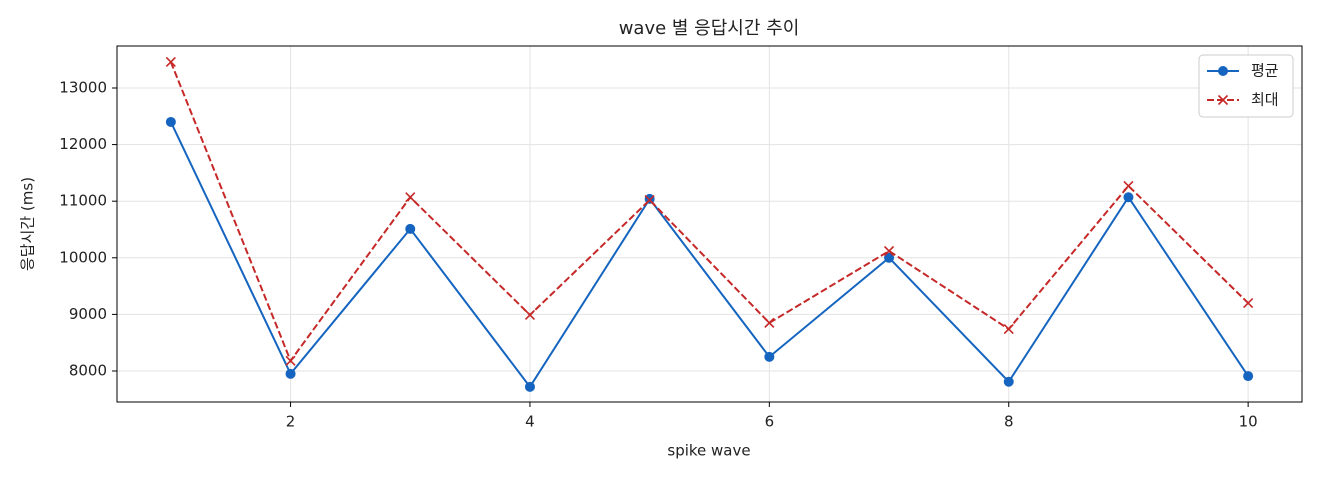 The width and height of the screenshot is (1320, 480). What do you see at coordinates (88, 370) in the screenshot?
I see `y-tick-label: 8000` at bounding box center [88, 370].